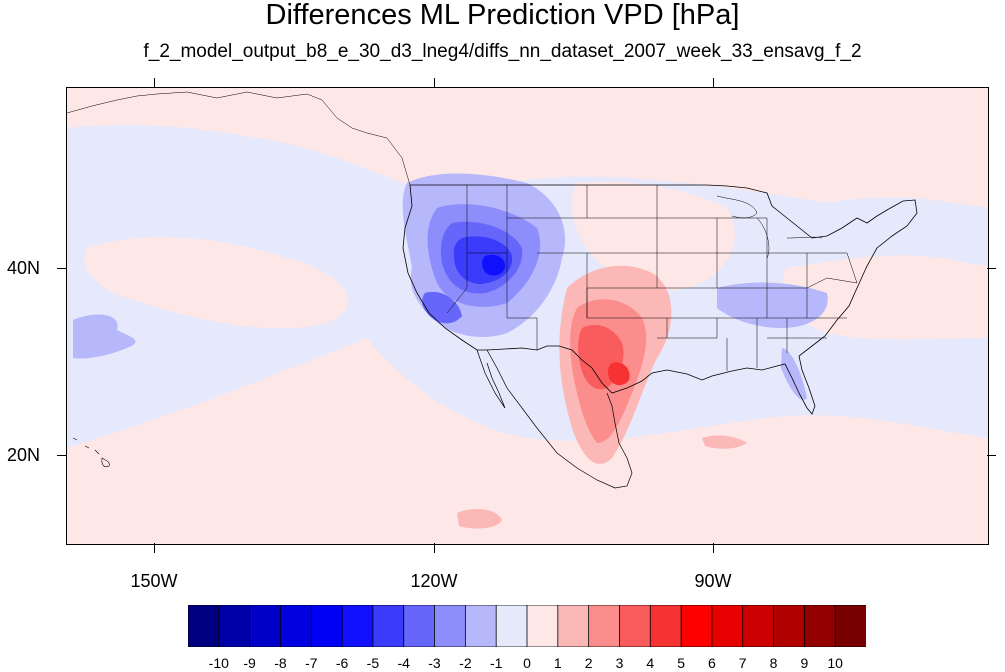 The height and width of the screenshot is (672, 1005). I want to click on colorbar-level-label: 9, so click(804, 663).